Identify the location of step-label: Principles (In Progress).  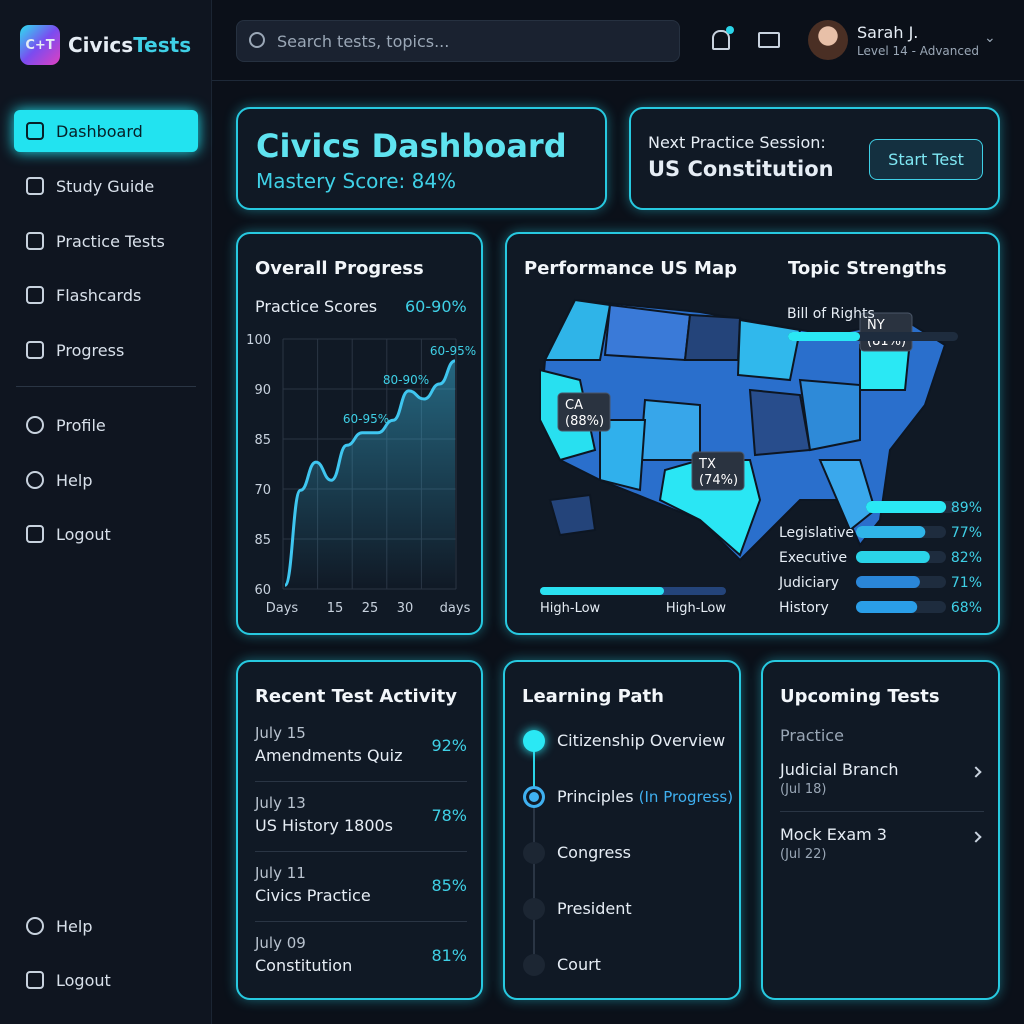
(645, 796).